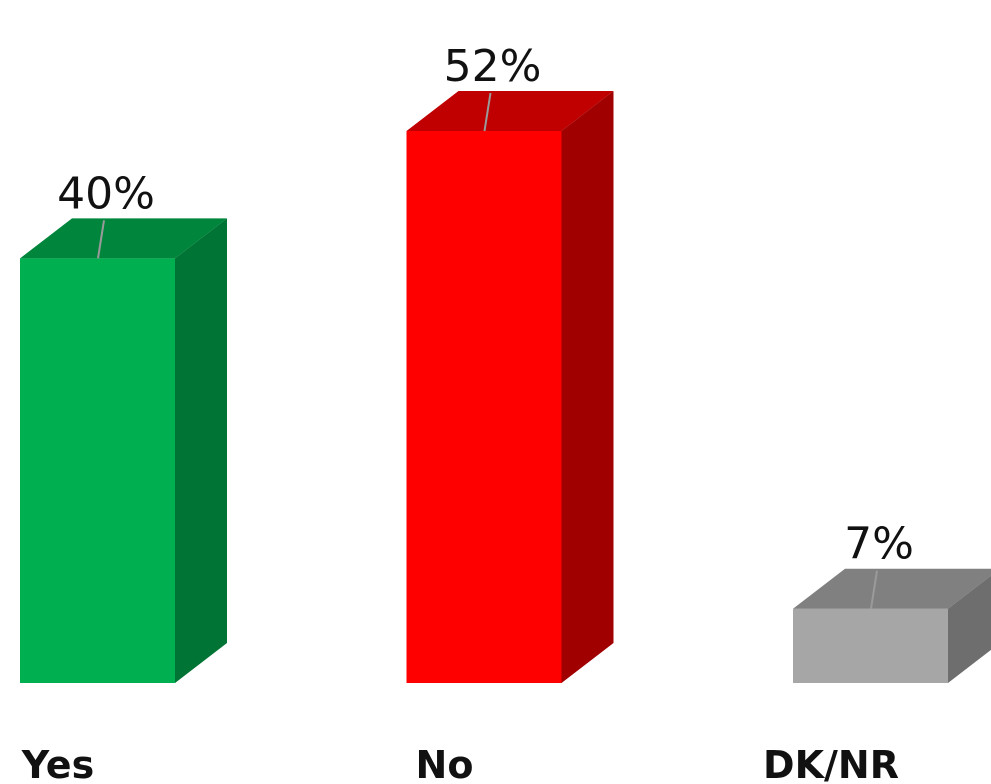 Image resolution: width=991 pixels, height=784 pixels. I want to click on bar-dk-nr-side, so click(969, 629).